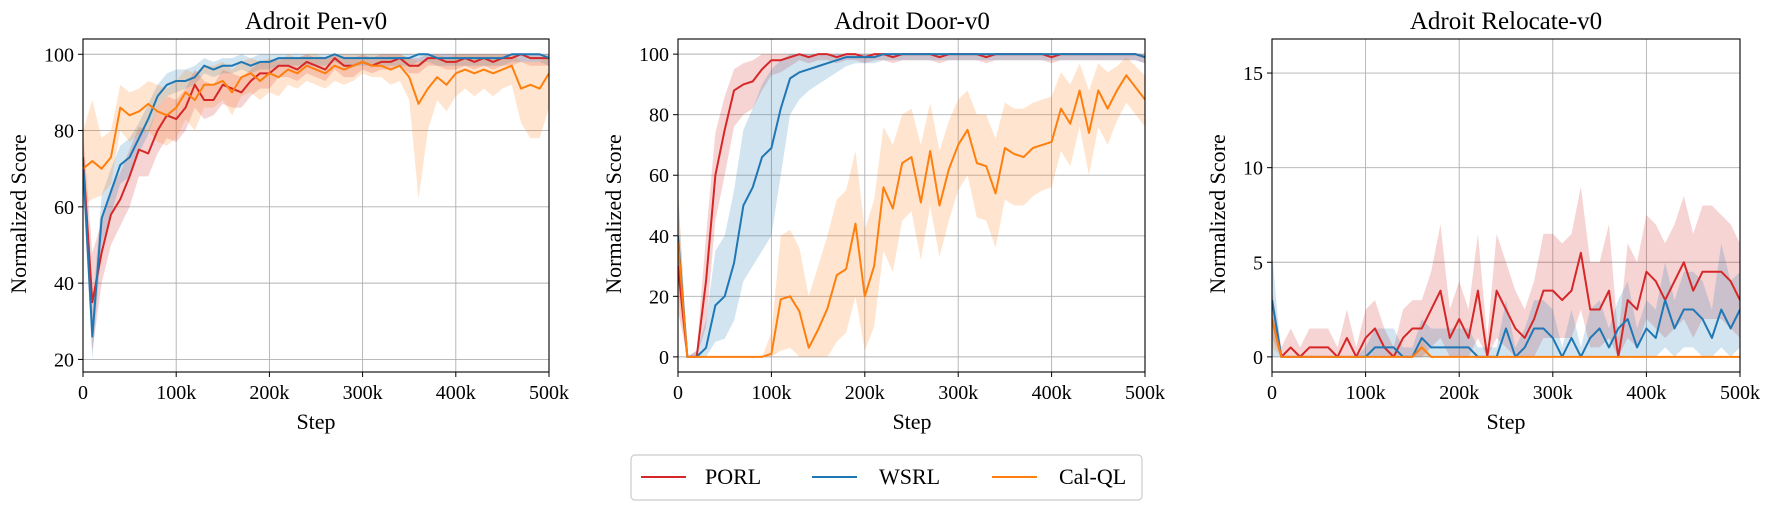  What do you see at coordinates (876, 476) in the screenshot?
I see `legend-entry-wsrl: WSRL` at bounding box center [876, 476].